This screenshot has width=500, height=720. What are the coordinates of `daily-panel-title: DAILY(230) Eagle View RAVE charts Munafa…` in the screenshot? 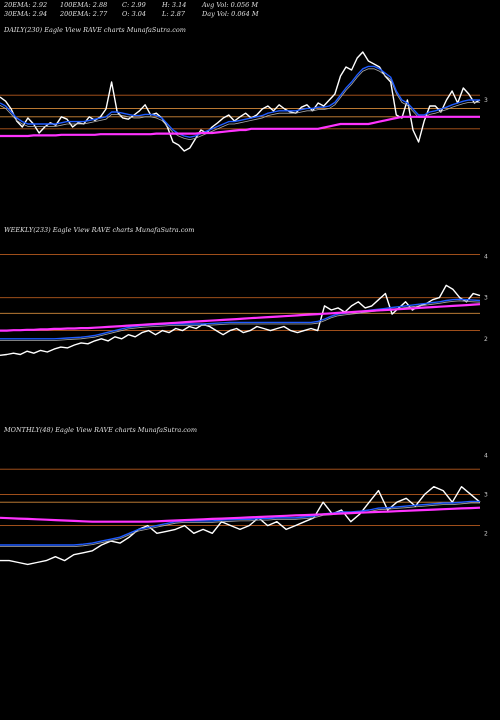 It's located at (95, 30).